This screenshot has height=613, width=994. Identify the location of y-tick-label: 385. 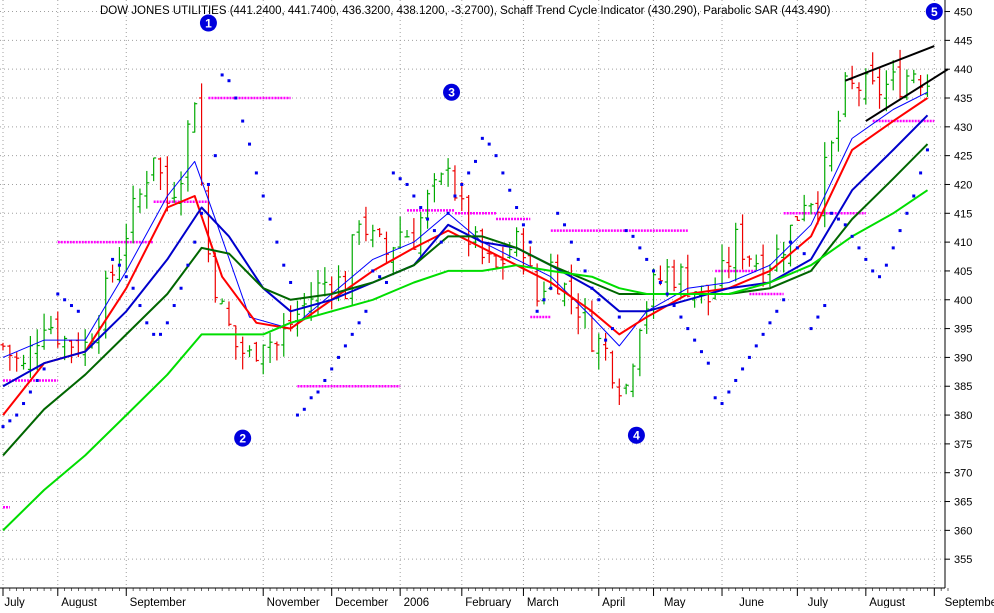
(963, 387).